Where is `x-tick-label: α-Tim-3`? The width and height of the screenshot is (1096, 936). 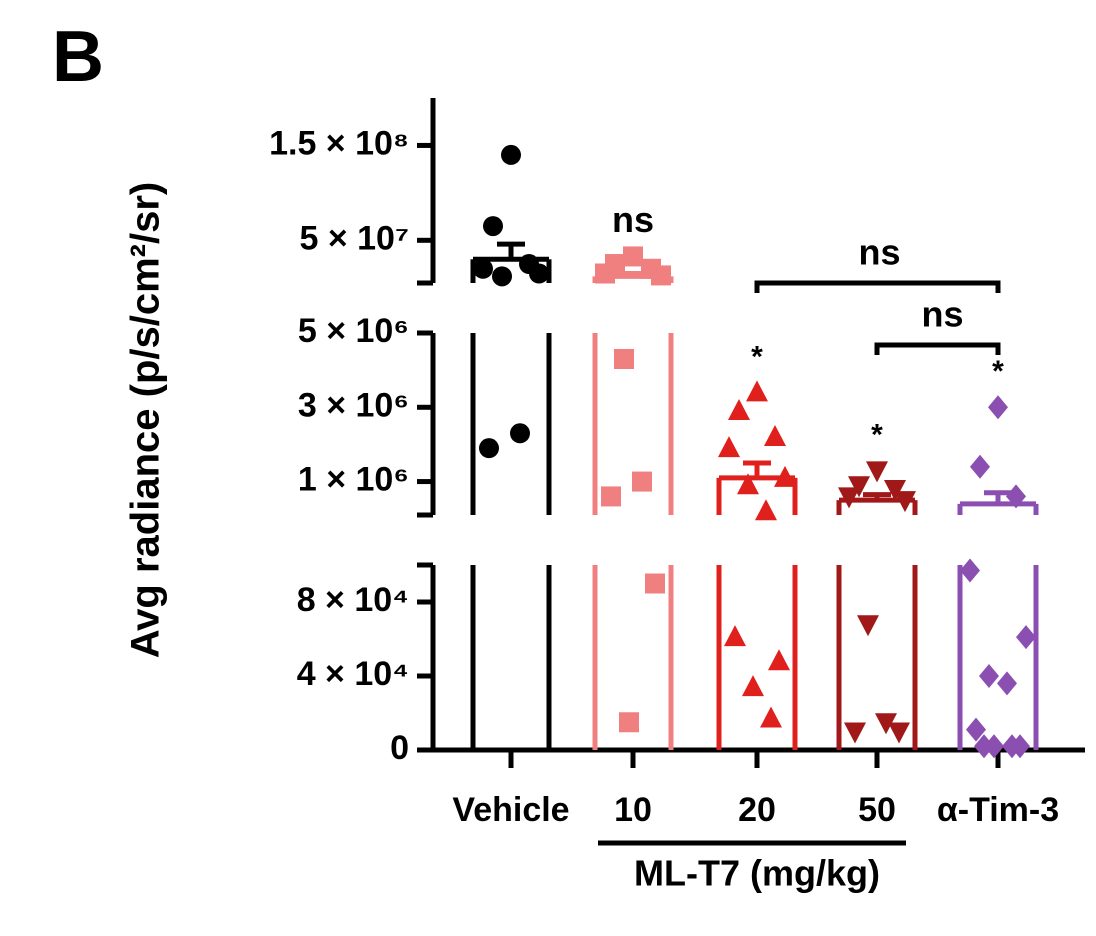 x-tick-label: α-Tim-3 is located at coordinates (998, 810).